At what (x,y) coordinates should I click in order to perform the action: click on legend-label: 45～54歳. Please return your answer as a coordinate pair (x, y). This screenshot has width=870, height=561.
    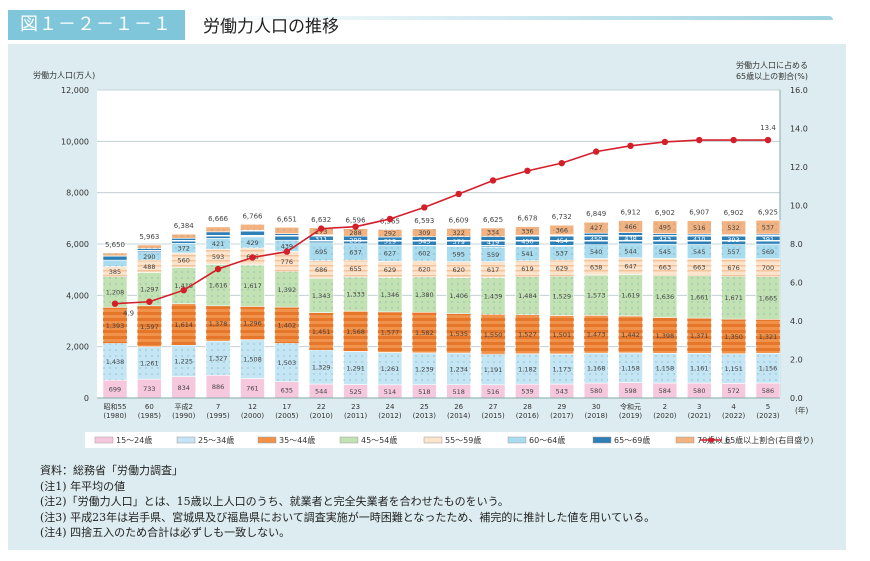
    Looking at the image, I should click on (379, 440).